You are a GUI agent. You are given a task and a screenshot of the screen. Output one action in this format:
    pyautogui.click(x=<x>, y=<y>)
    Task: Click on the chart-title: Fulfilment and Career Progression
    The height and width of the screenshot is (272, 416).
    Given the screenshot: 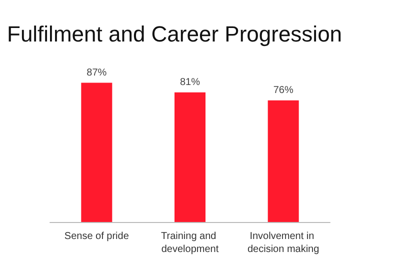 What is the action you would take?
    pyautogui.click(x=174, y=34)
    